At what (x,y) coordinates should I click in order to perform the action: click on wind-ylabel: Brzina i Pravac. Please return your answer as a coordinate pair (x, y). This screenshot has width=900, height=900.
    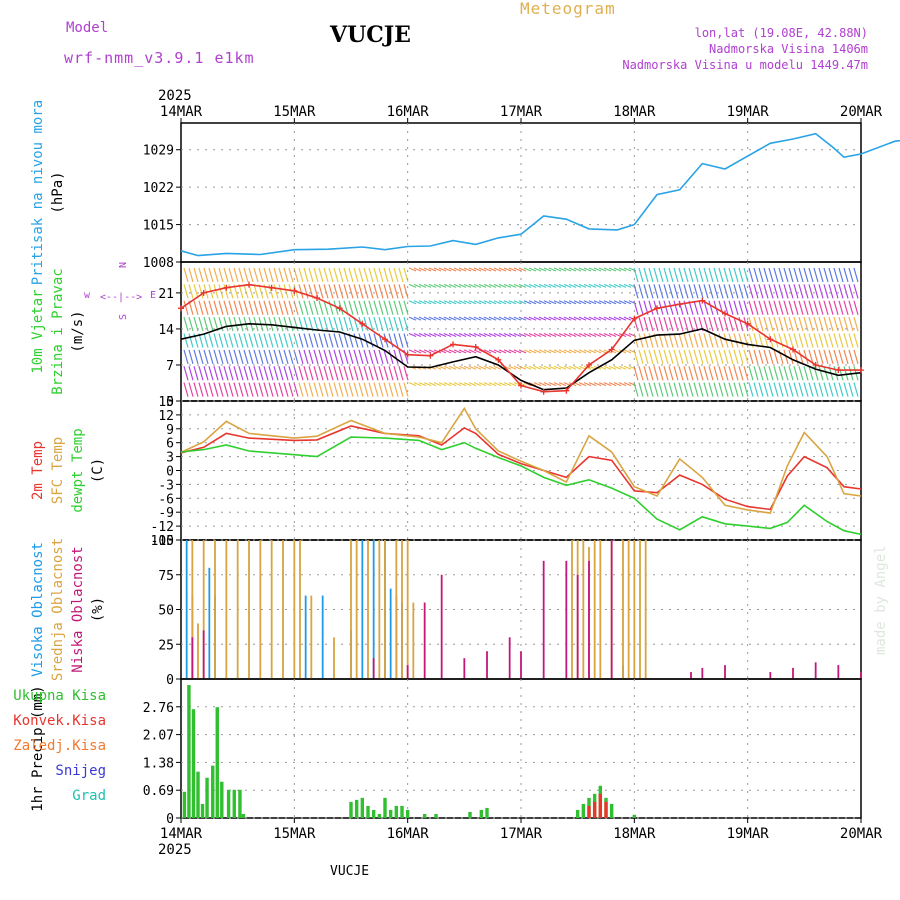
    Looking at the image, I should click on (58, 331).